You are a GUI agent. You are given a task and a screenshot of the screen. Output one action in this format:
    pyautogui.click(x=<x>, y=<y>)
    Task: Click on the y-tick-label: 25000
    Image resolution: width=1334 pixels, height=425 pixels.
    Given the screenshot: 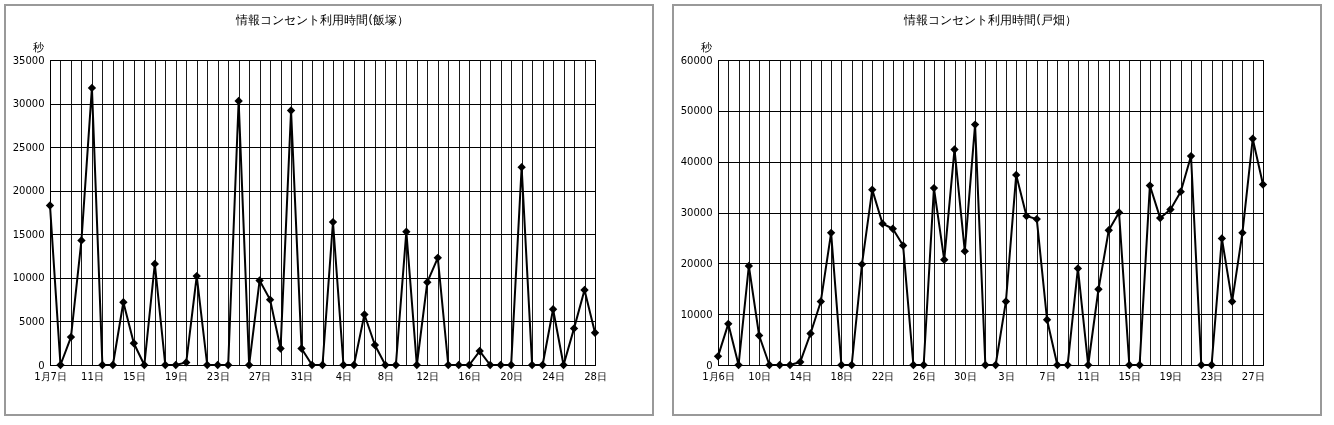 What is the action you would take?
    pyautogui.click(x=28, y=147)
    